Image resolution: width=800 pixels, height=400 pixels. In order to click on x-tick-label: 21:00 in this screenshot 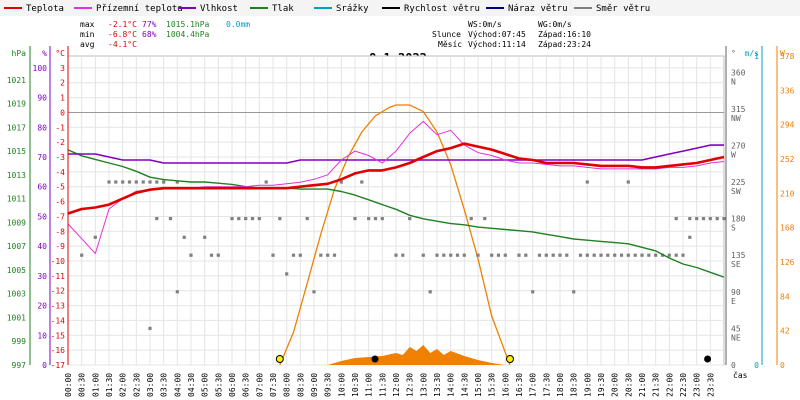, I will do `click(642, 385)`.